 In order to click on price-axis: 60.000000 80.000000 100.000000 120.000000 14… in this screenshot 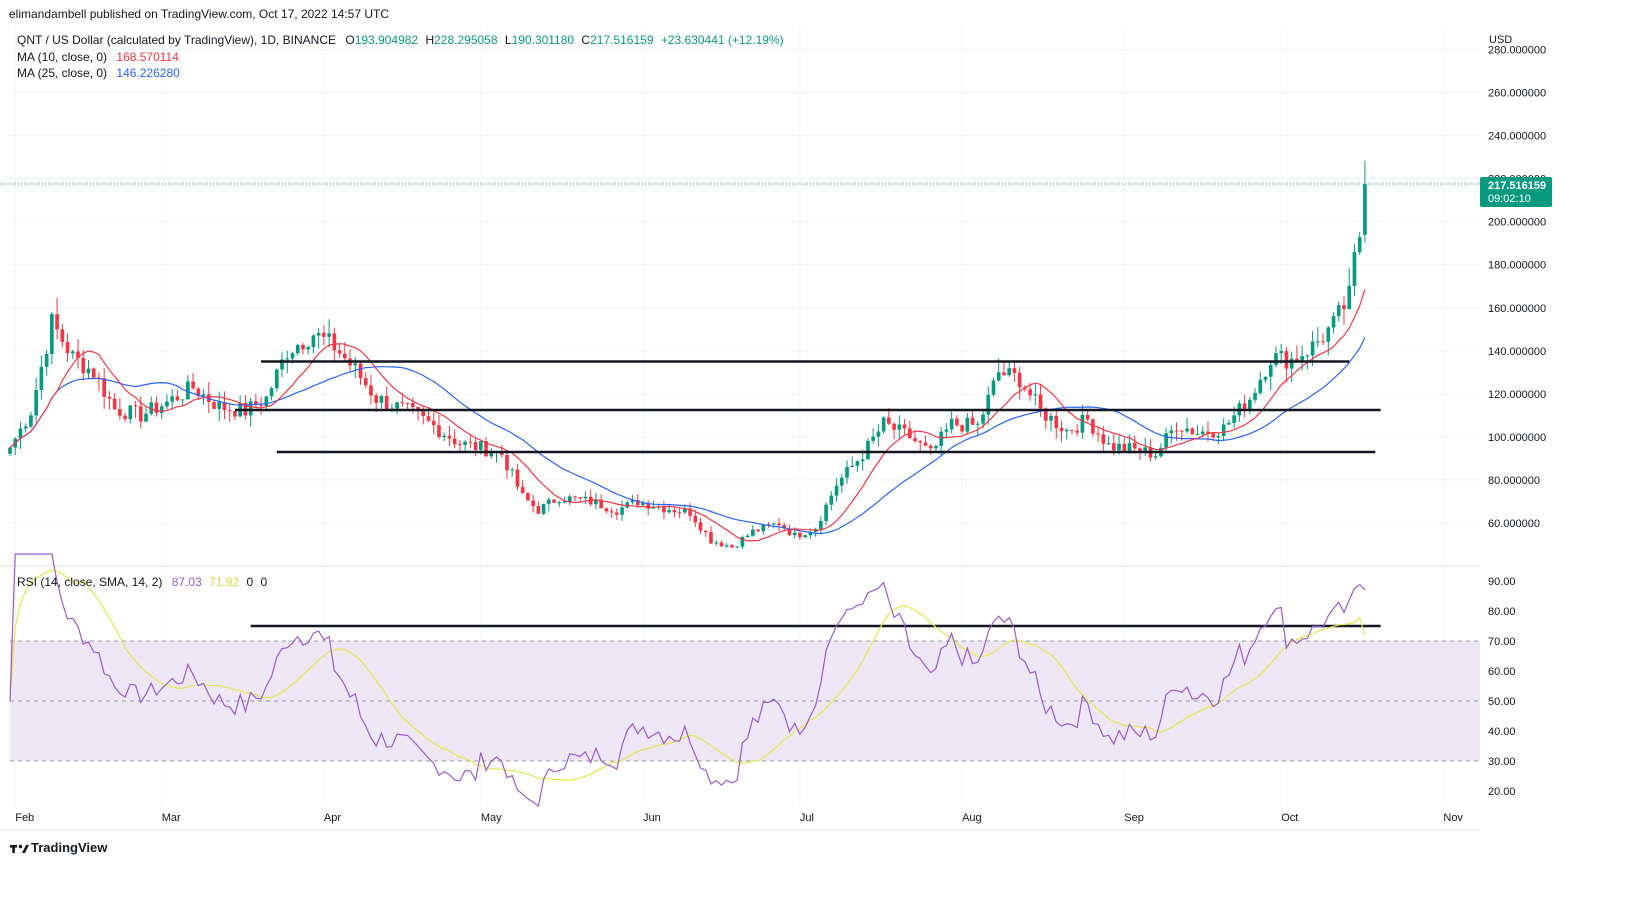, I will do `click(1517, 287)`.